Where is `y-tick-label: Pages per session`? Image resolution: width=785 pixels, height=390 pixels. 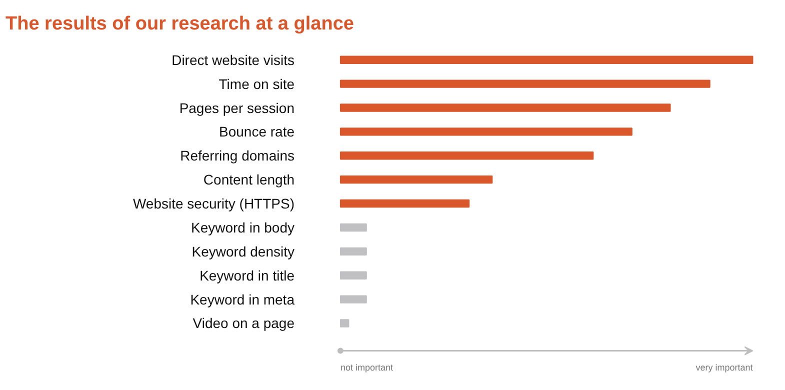 y-tick-label: Pages per session is located at coordinates (237, 108).